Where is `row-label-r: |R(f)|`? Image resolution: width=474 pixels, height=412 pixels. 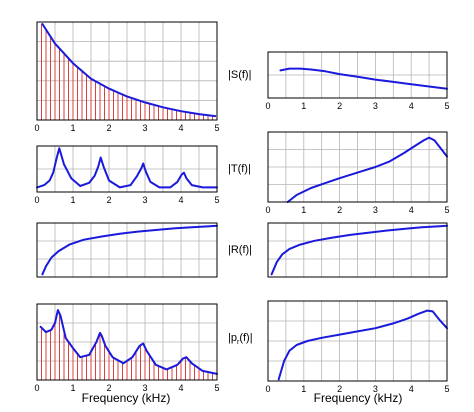 row-label-r: |R(f)| is located at coordinates (240, 250).